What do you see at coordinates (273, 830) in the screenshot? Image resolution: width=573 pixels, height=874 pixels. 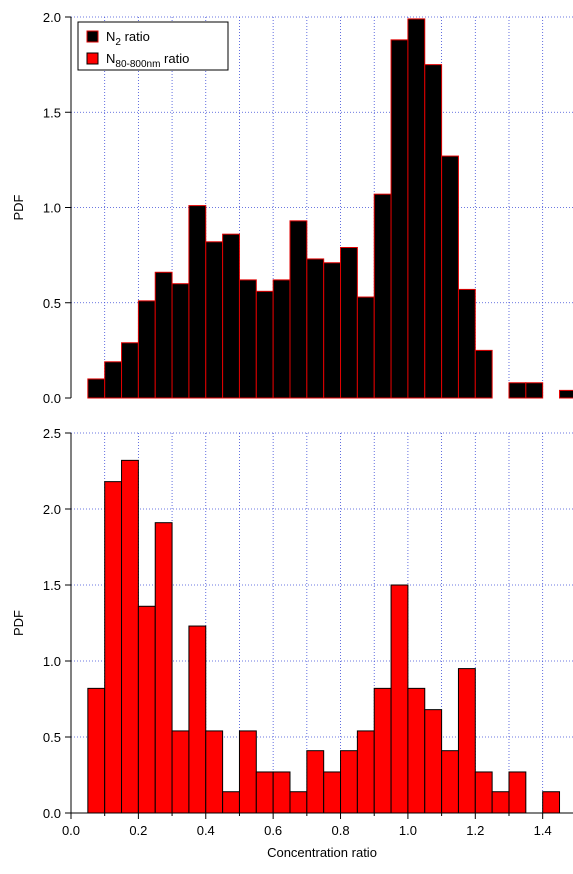 I see `x-tick-label: 0.6` at bounding box center [273, 830].